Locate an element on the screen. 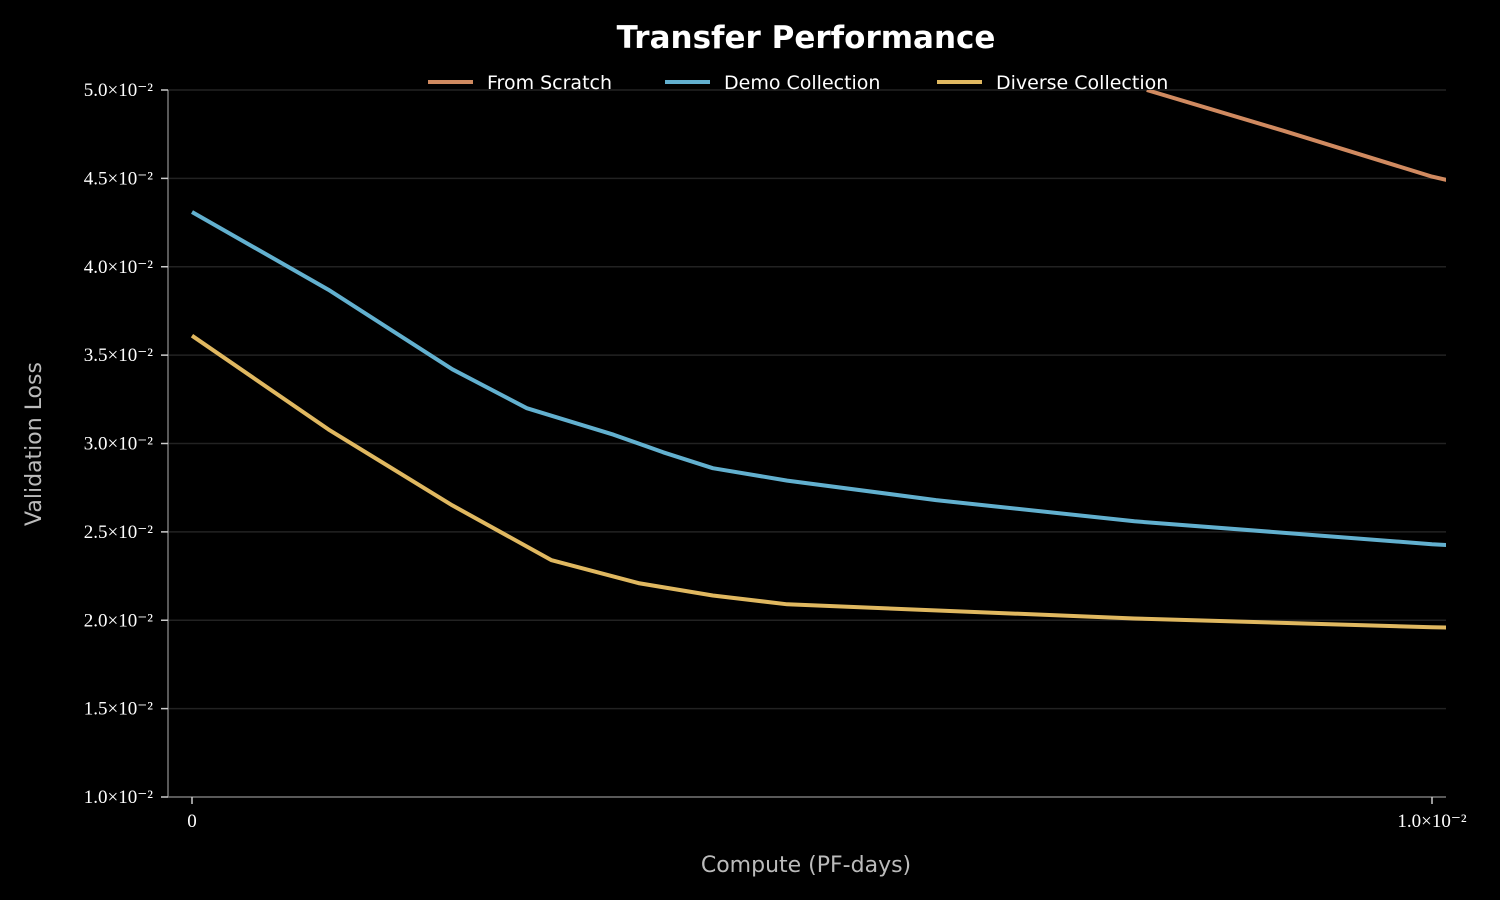  series-line-from-scratch is located at coordinates (1296, 136).